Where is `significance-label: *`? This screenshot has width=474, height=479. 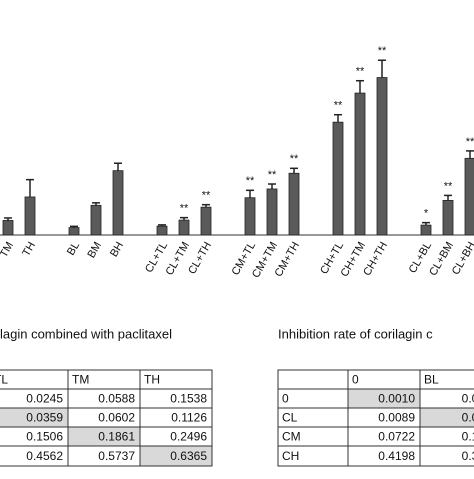
significance-label: * is located at coordinates (426, 214).